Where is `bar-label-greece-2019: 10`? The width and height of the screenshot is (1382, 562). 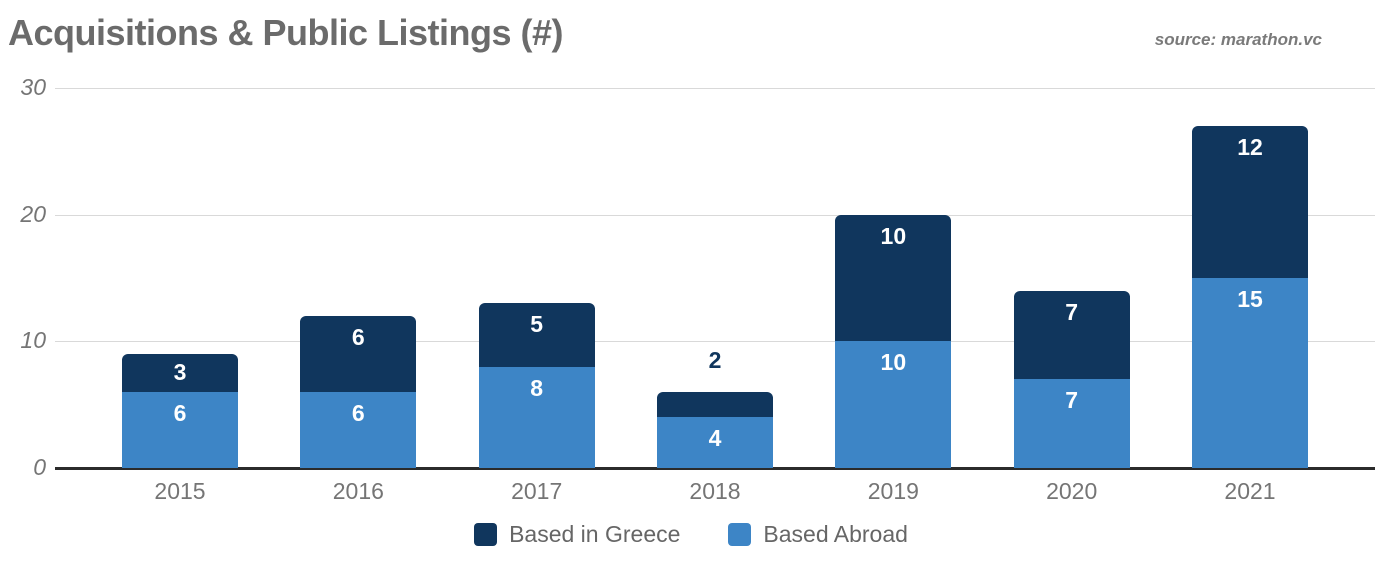 bar-label-greece-2019: 10 is located at coordinates (893, 235).